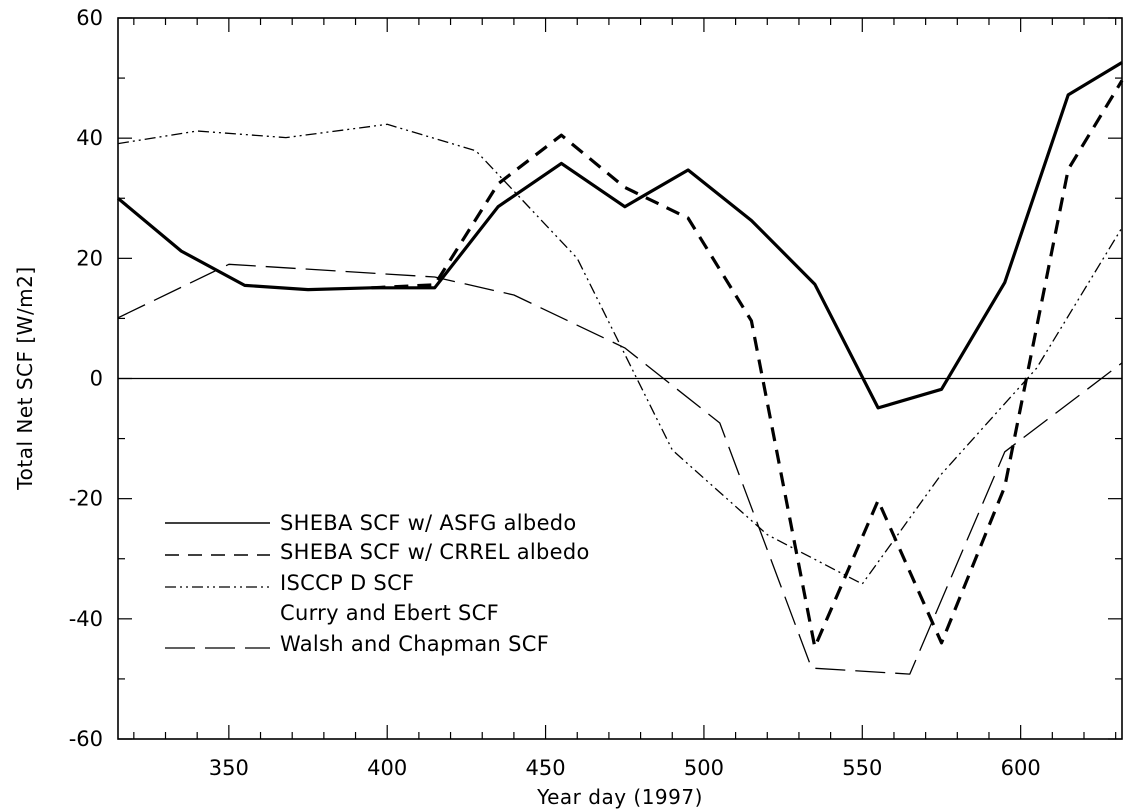  What do you see at coordinates (347, 583) in the screenshot?
I see `legend-label-isccp: ISCCP D SCF` at bounding box center [347, 583].